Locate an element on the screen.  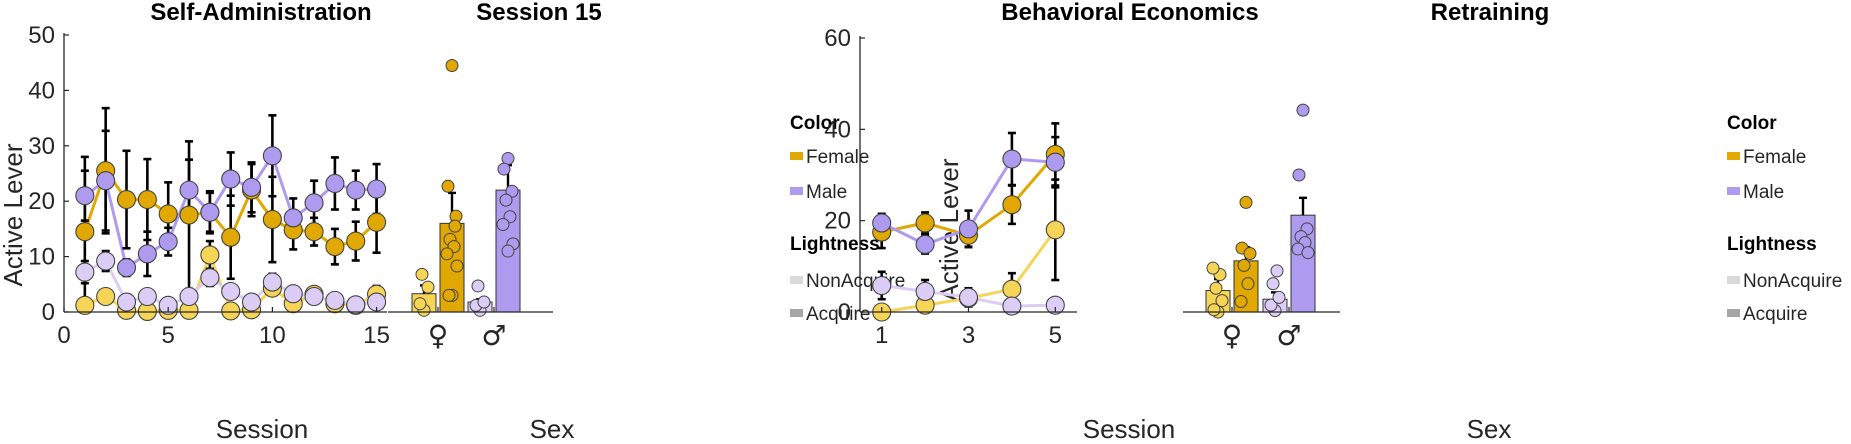
tick-labels: ♀ ♂ is located at coordinates (467, 335).